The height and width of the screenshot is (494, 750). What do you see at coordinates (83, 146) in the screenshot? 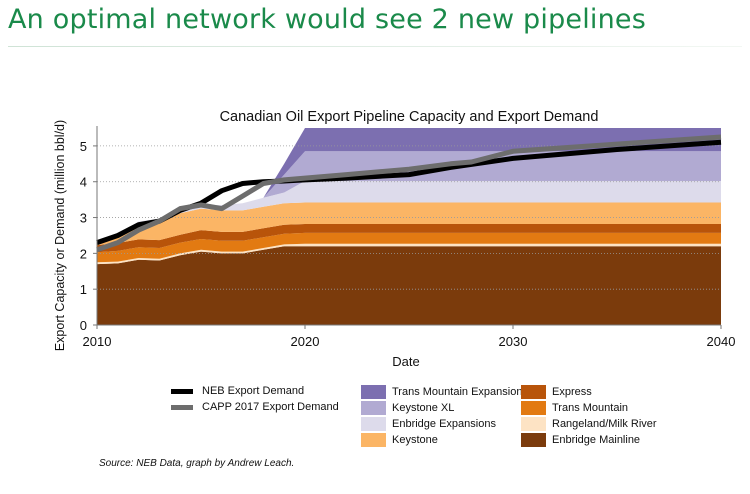
I see `y-tick-label: 5` at bounding box center [83, 146].